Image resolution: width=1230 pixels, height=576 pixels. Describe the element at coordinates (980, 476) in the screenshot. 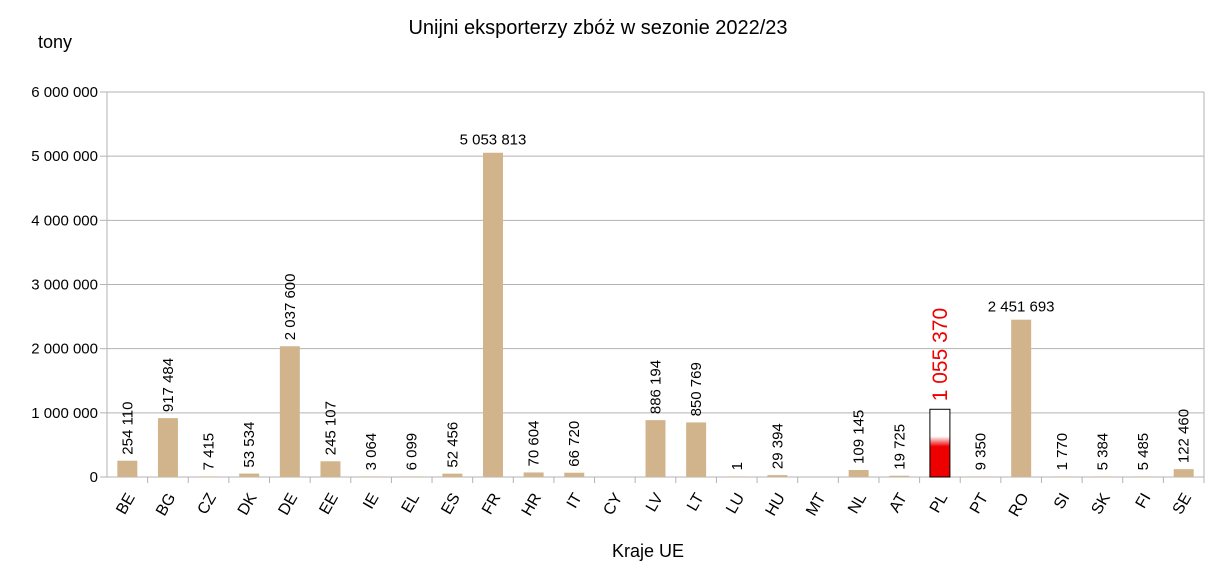

I see `bar-pt` at that location.